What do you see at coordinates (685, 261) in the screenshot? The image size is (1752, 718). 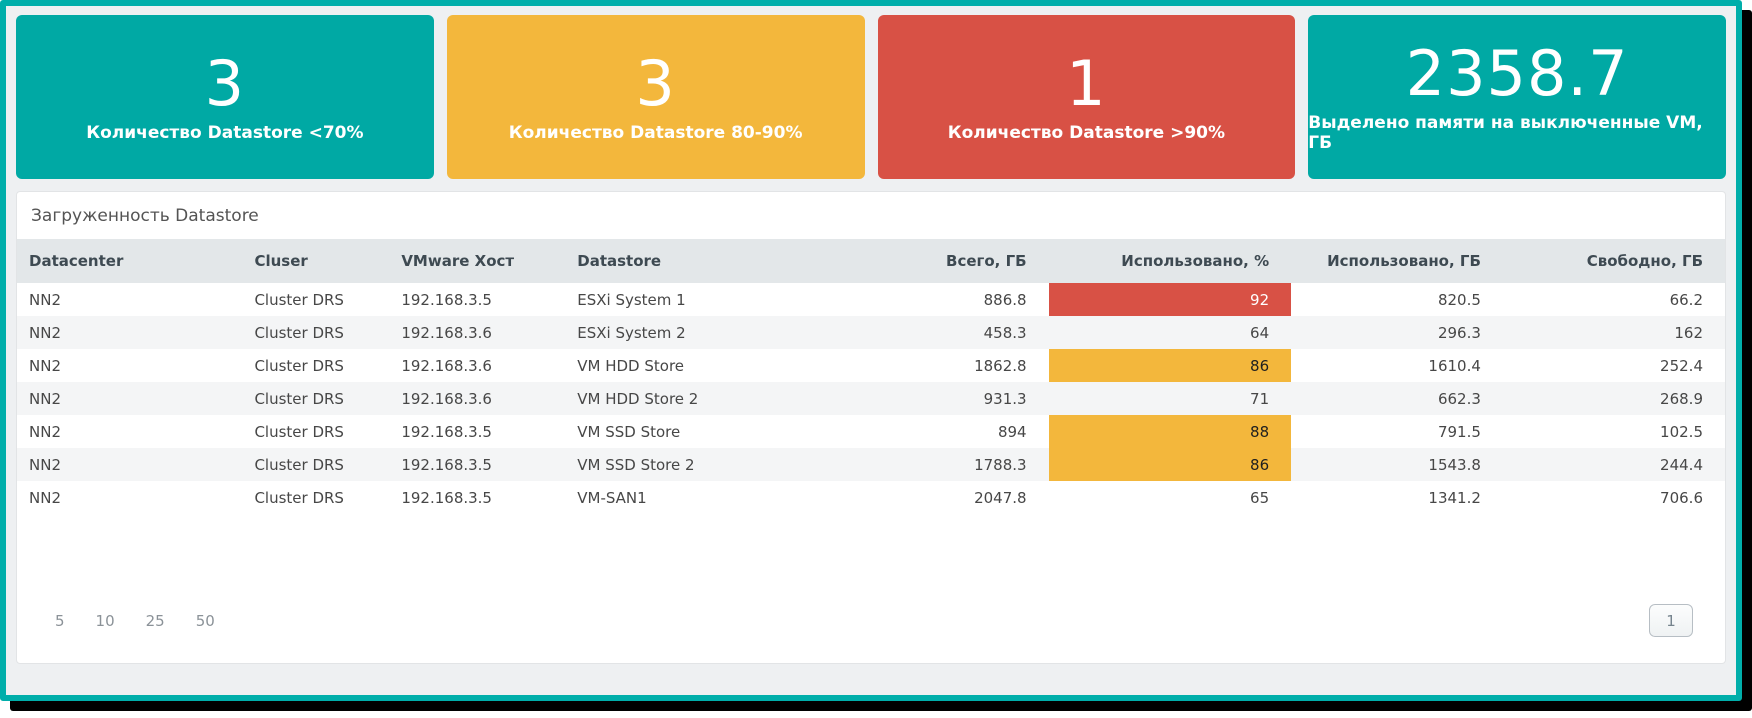 I see `column-header-datastore: Datastore` at bounding box center [685, 261].